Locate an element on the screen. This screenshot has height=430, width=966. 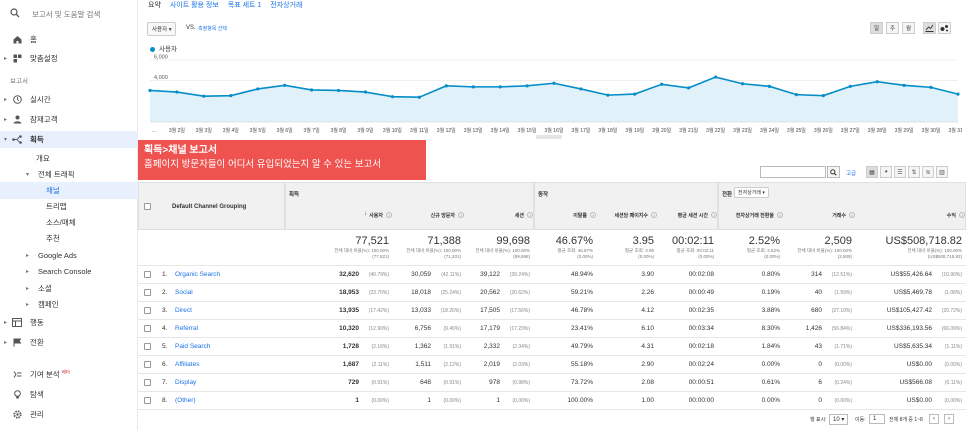
select-all-checkbox is located at coordinates (147, 206).